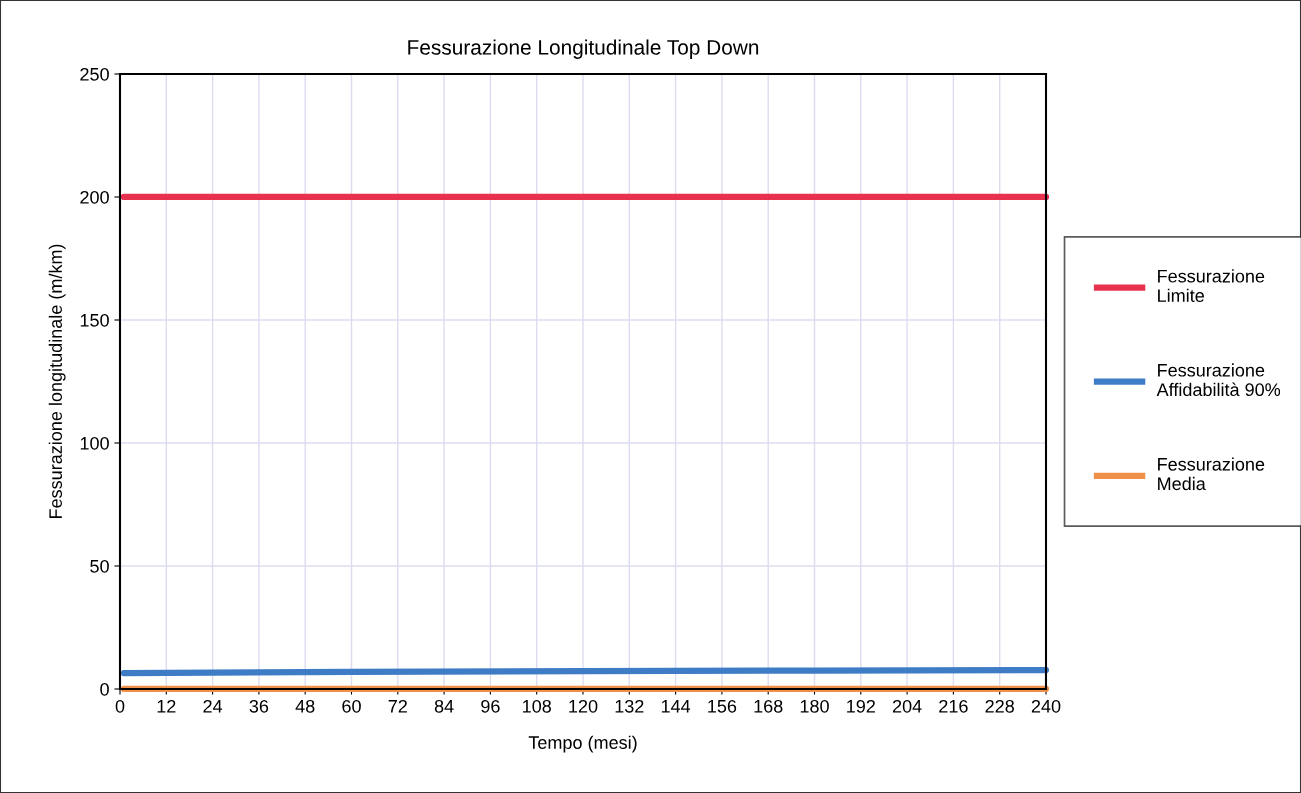 The width and height of the screenshot is (1301, 793). I want to click on x-tick-label: 192, so click(861, 706).